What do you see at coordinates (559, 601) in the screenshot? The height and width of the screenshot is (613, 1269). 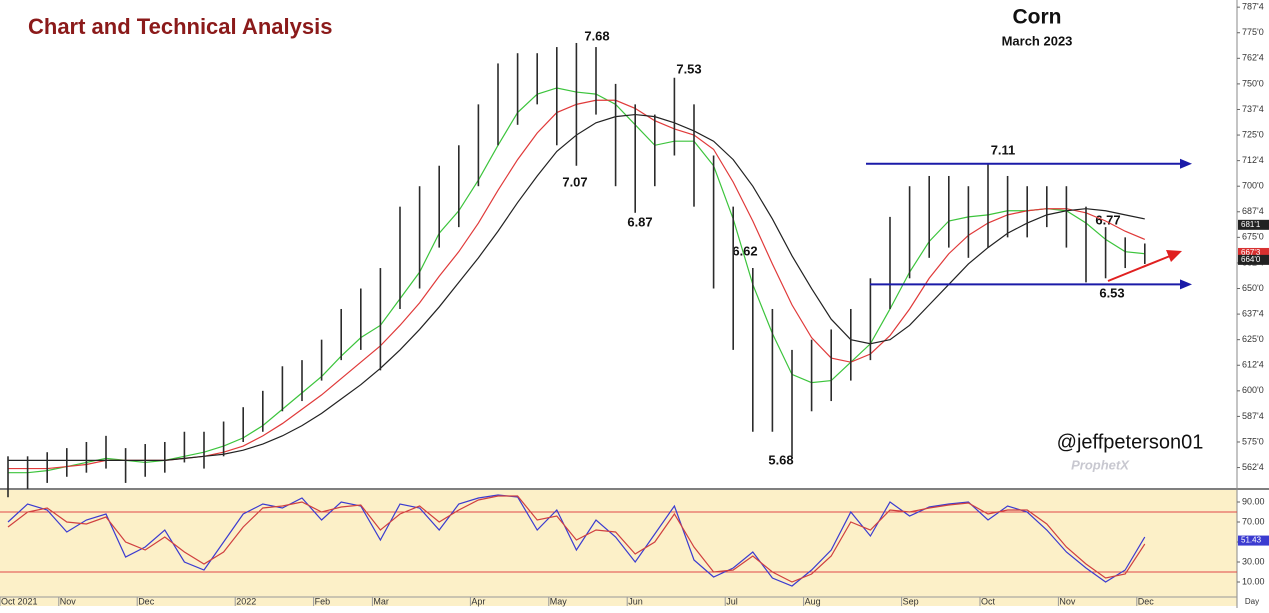 I see `x-tick-label: May` at bounding box center [559, 601].